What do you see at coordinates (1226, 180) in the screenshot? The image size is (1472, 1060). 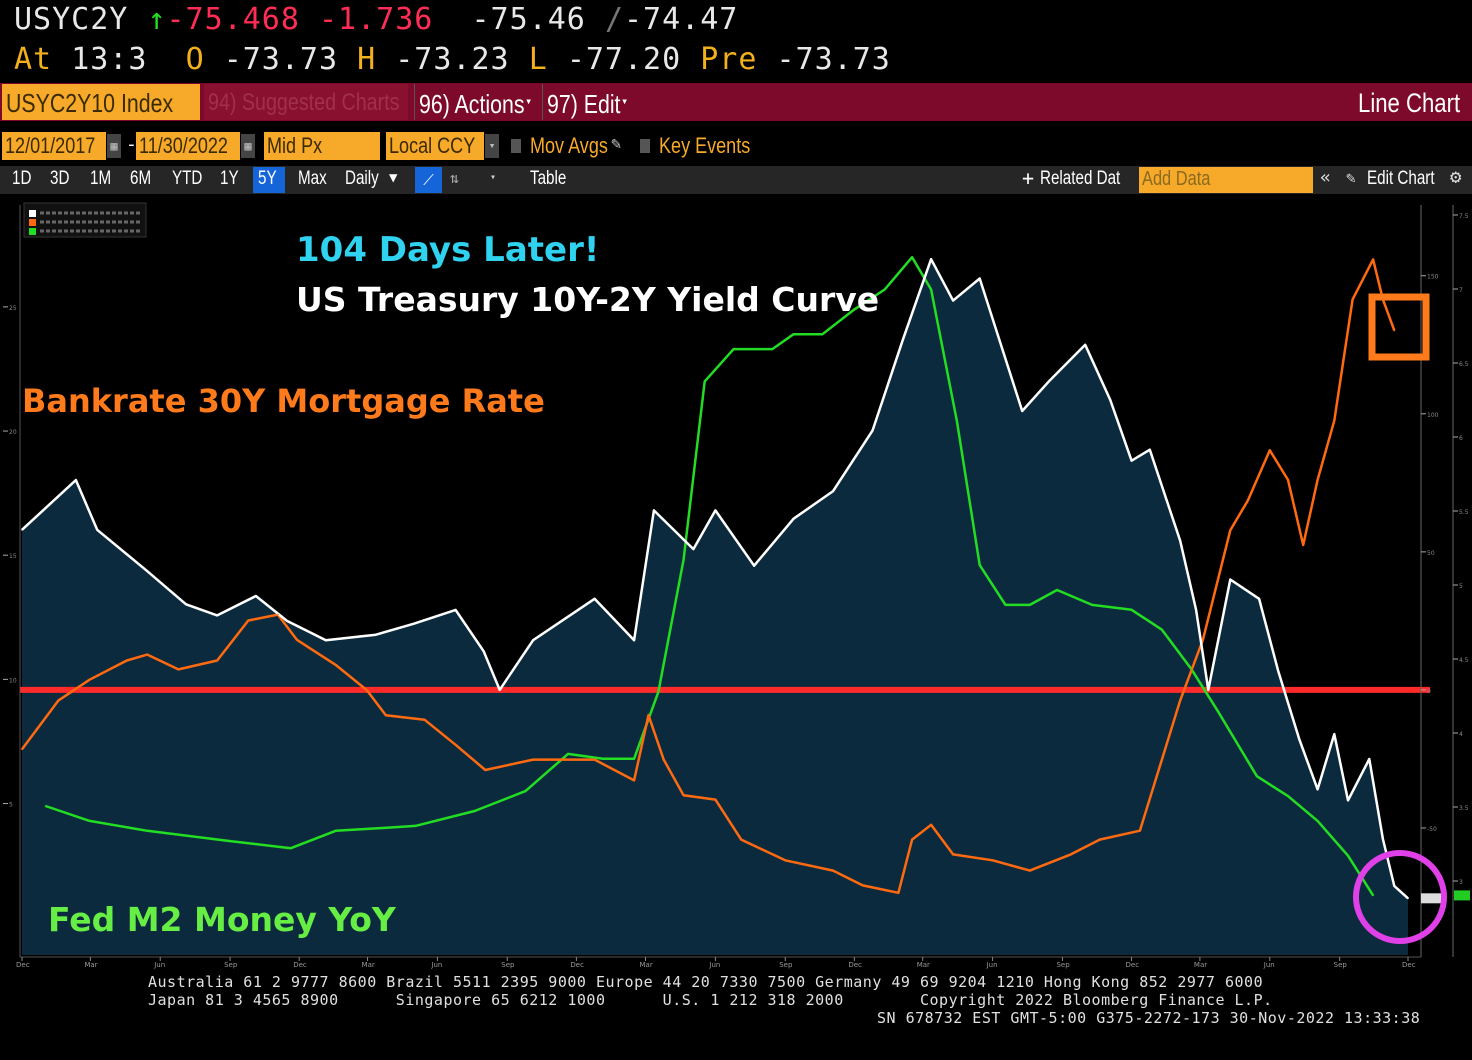 I see `add-data-input: Add Data` at bounding box center [1226, 180].